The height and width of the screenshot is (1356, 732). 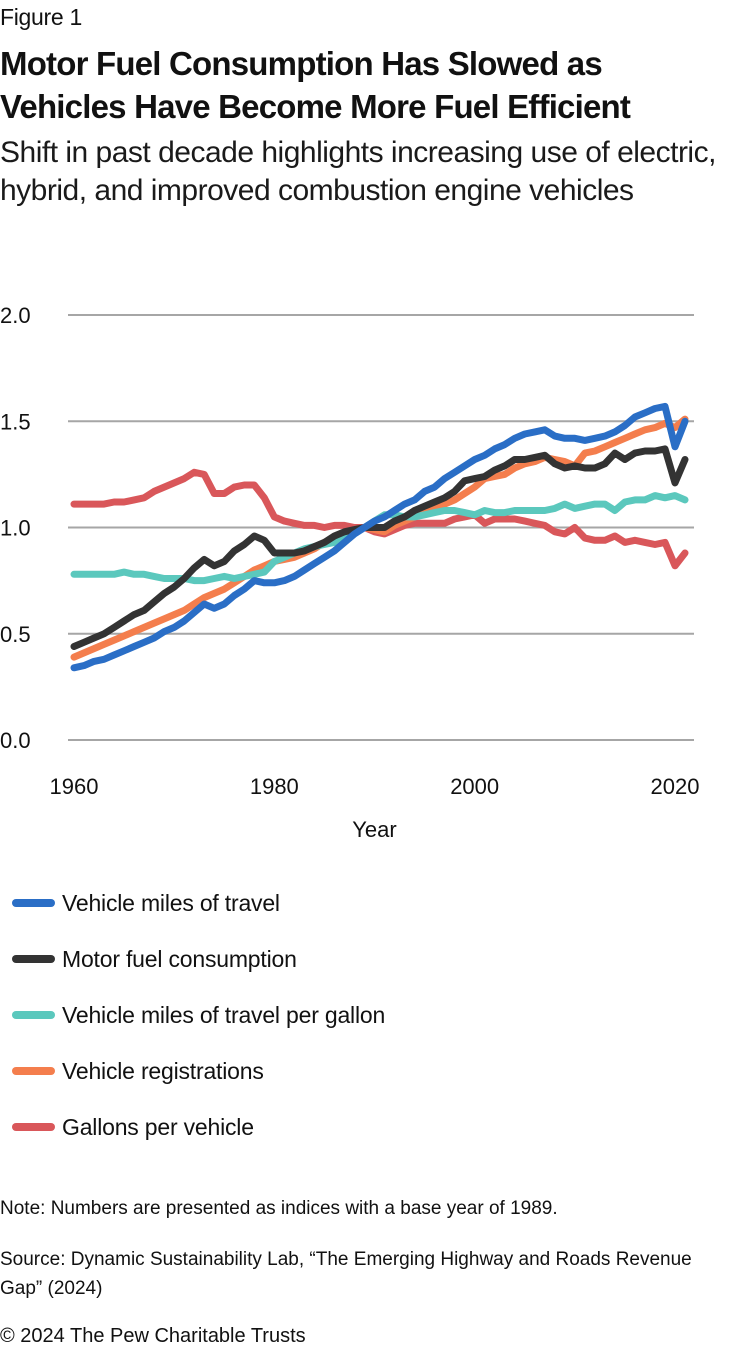 I want to click on y-tick-label: 1.5, so click(x=15, y=421).